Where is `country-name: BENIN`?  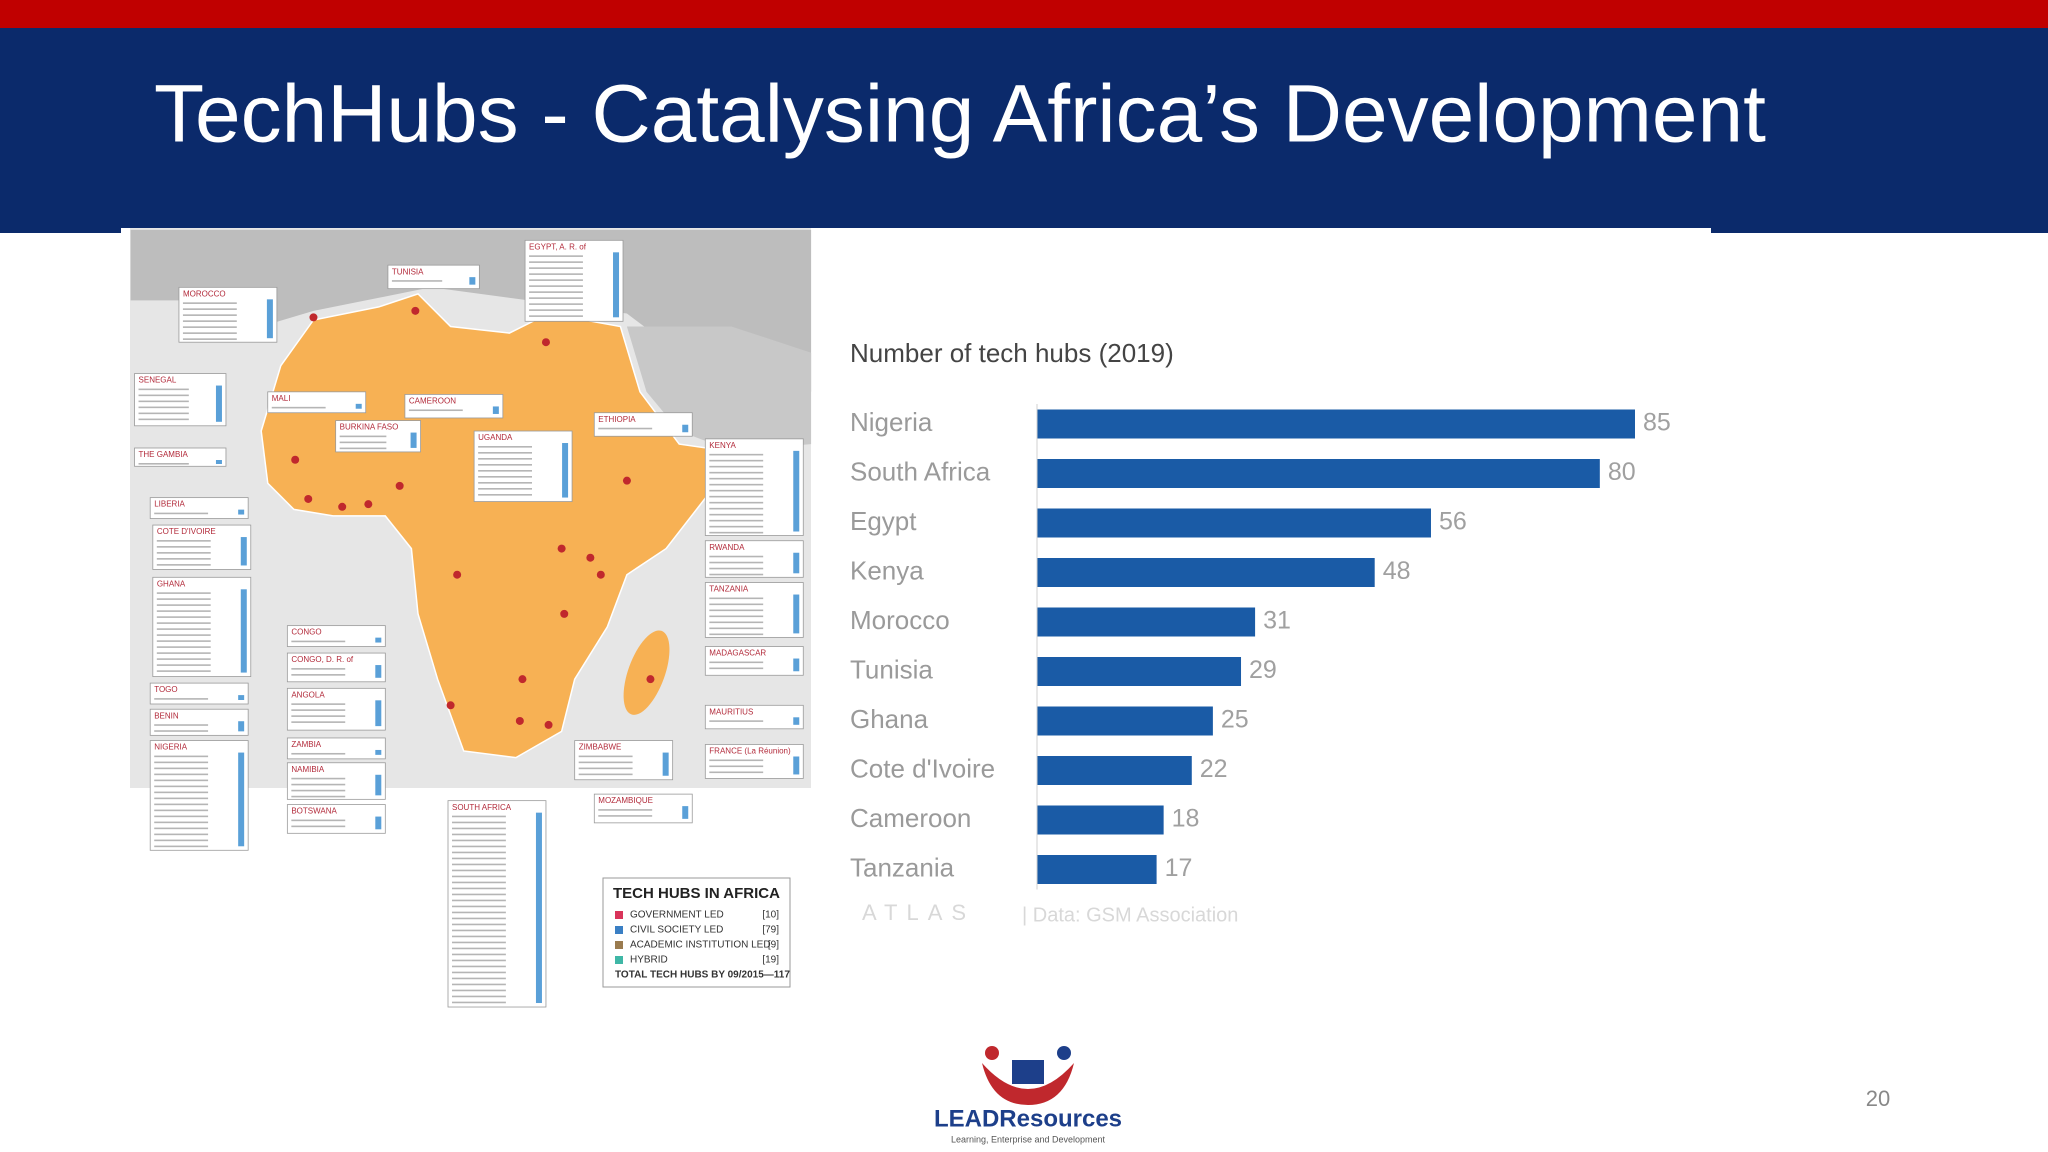 country-name: BENIN is located at coordinates (166, 715).